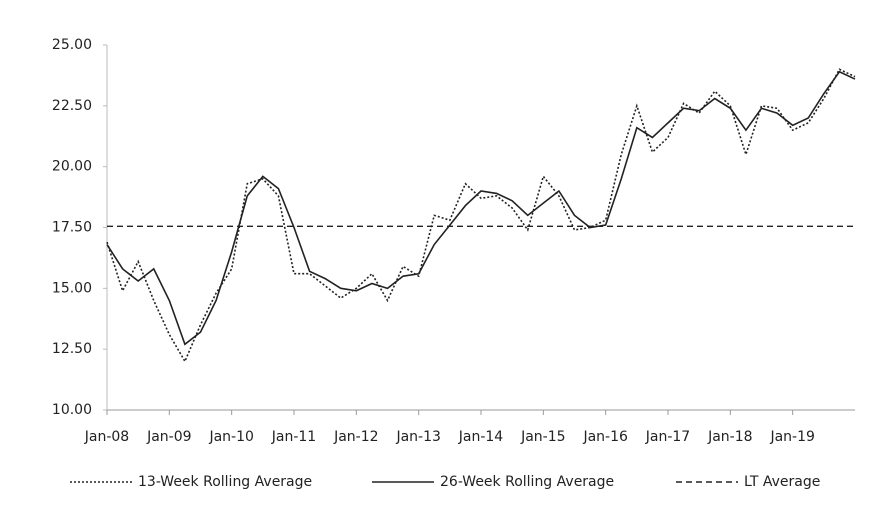  Describe the element at coordinates (782, 482) in the screenshot. I see `legend-label: LT Average` at that location.